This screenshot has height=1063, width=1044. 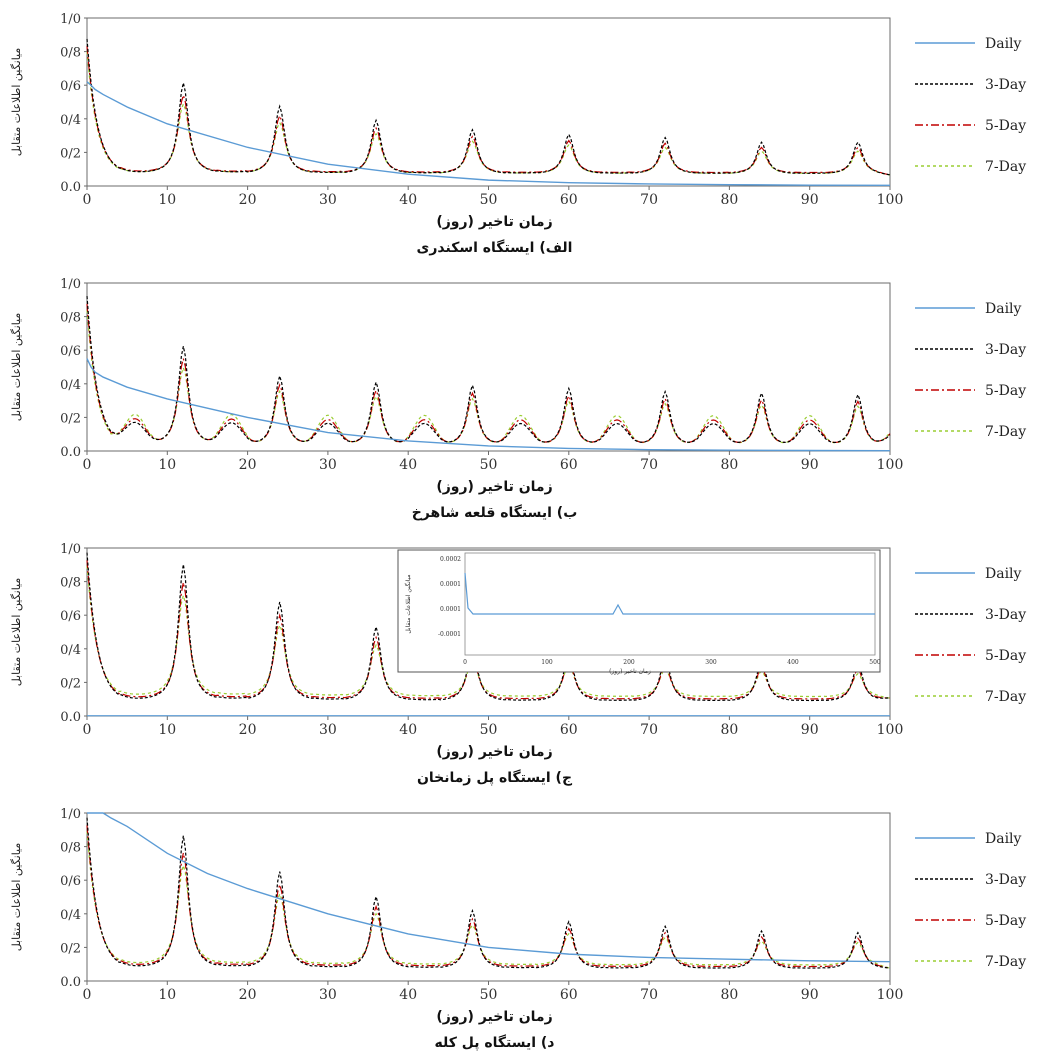 I want to click on inset-series-line-daily, so click(x=669, y=593).